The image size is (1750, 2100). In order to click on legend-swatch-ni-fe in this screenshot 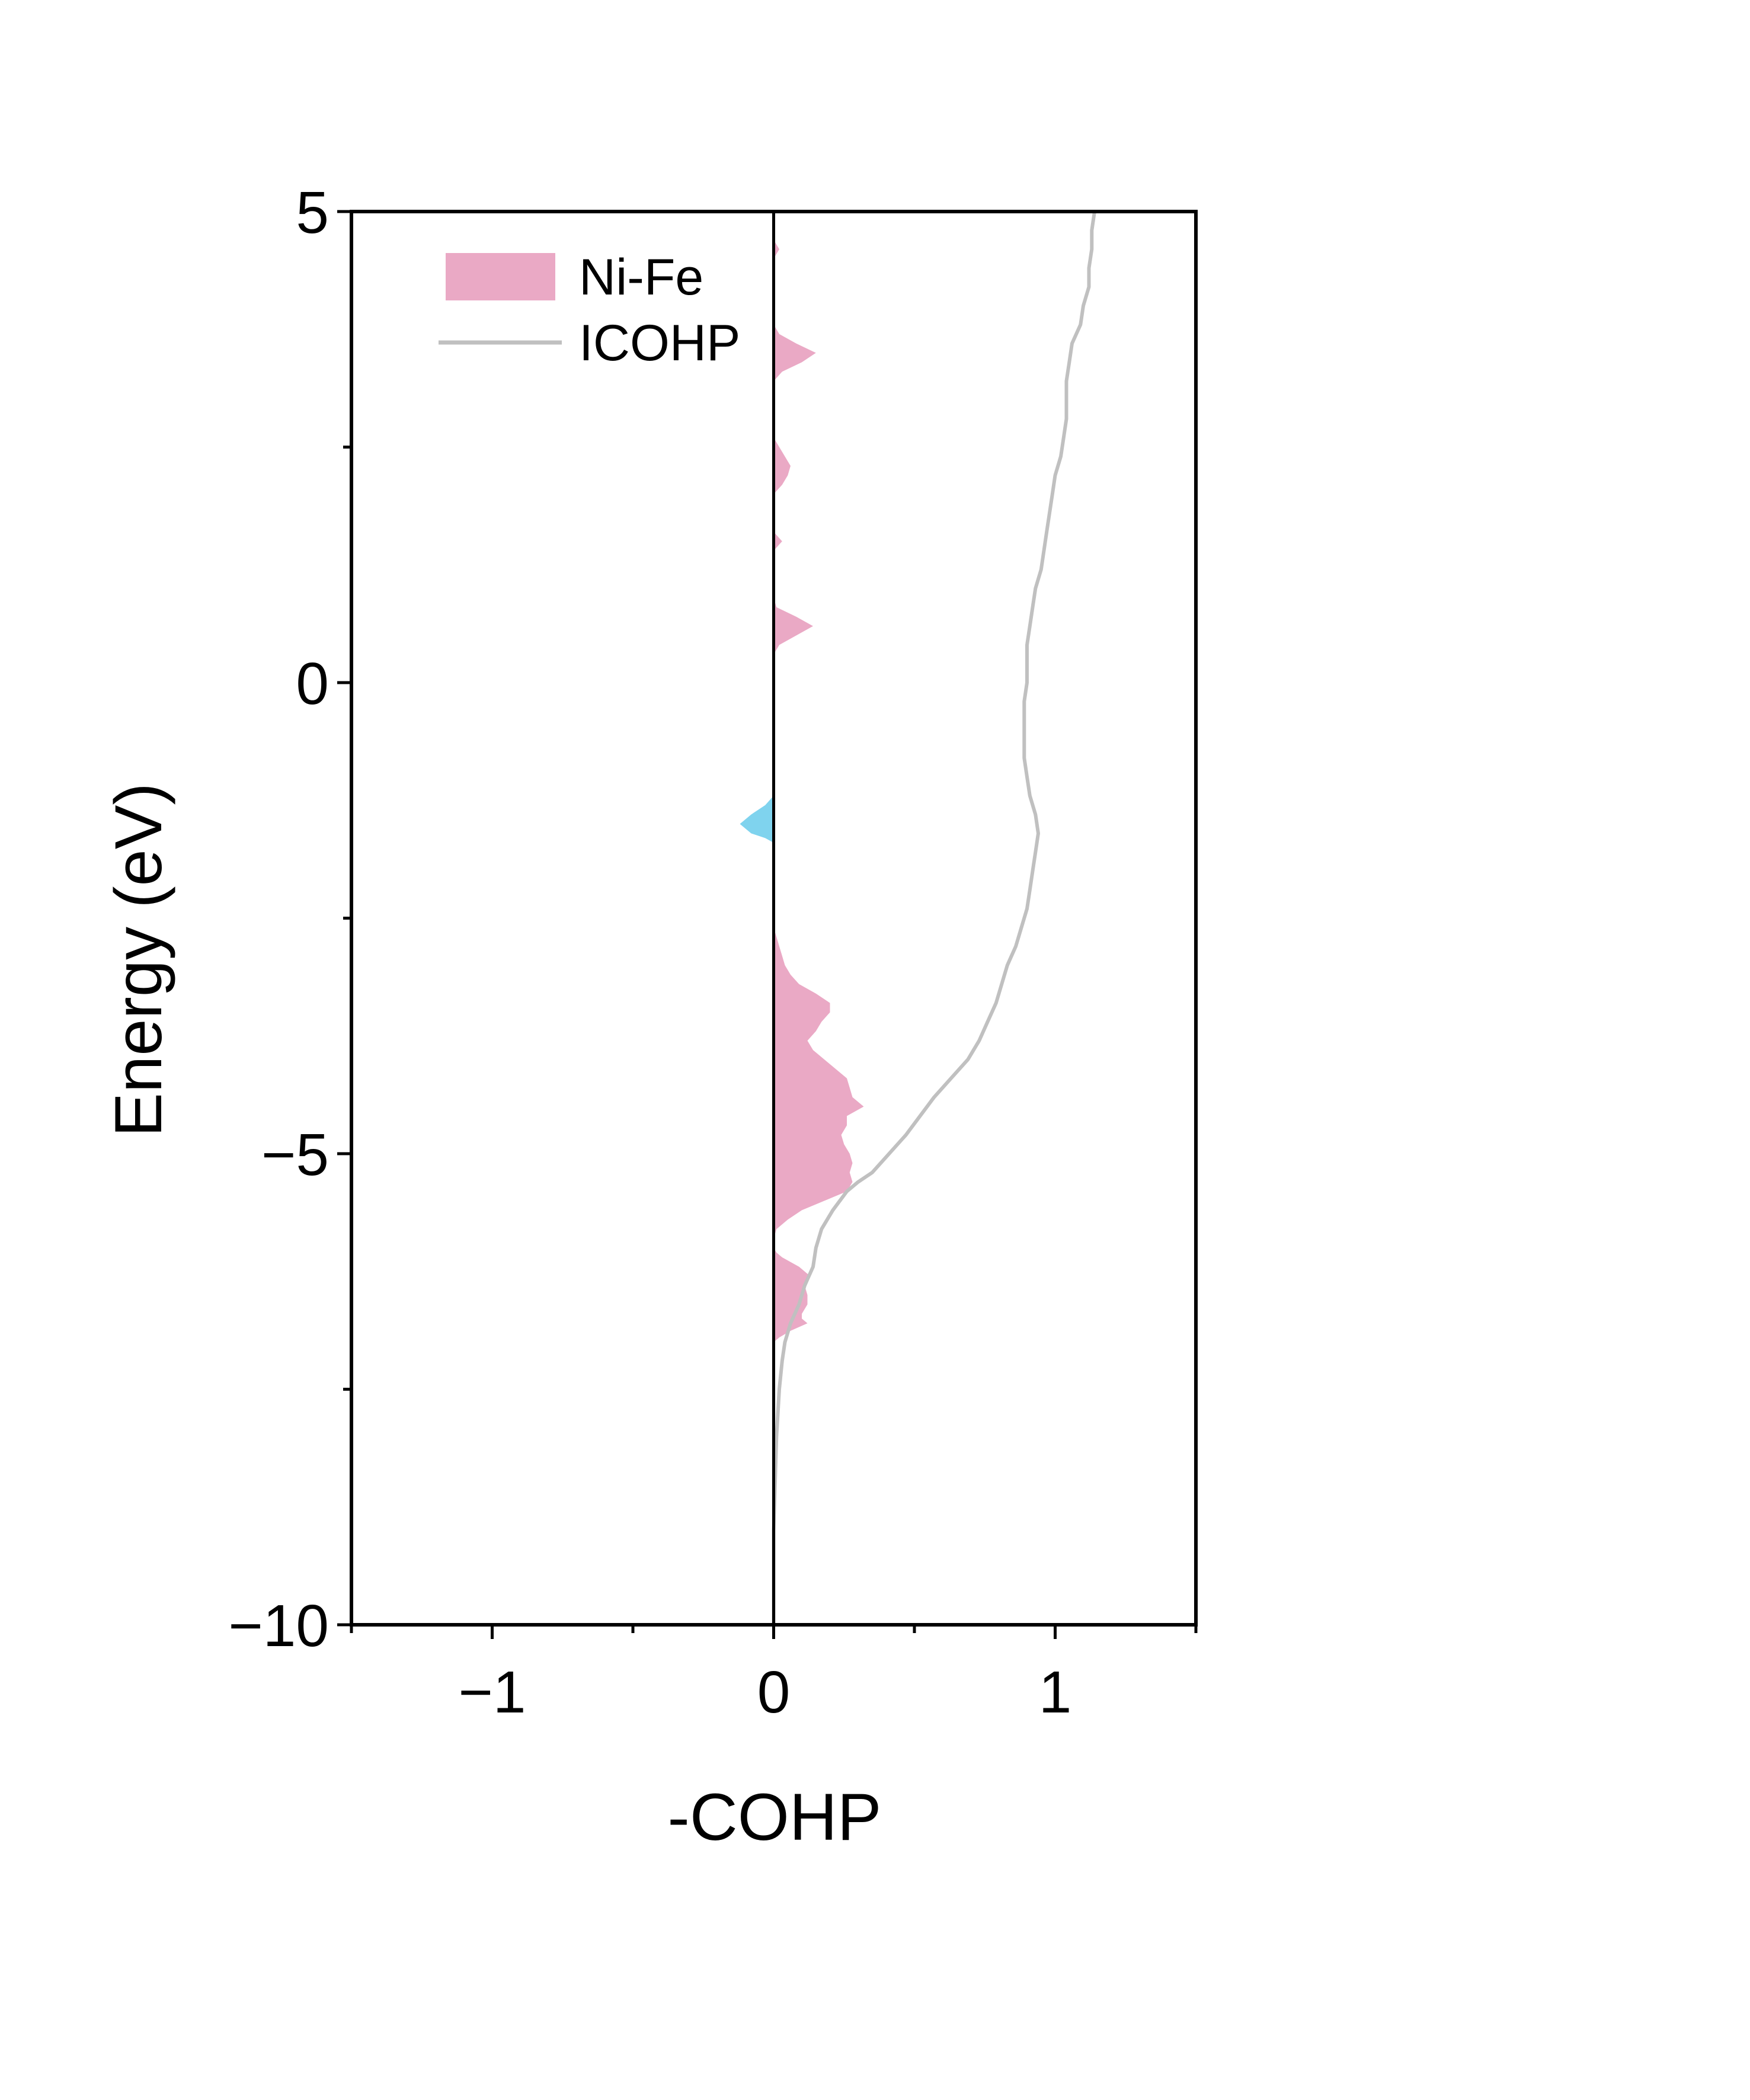, I will do `click(500, 276)`.